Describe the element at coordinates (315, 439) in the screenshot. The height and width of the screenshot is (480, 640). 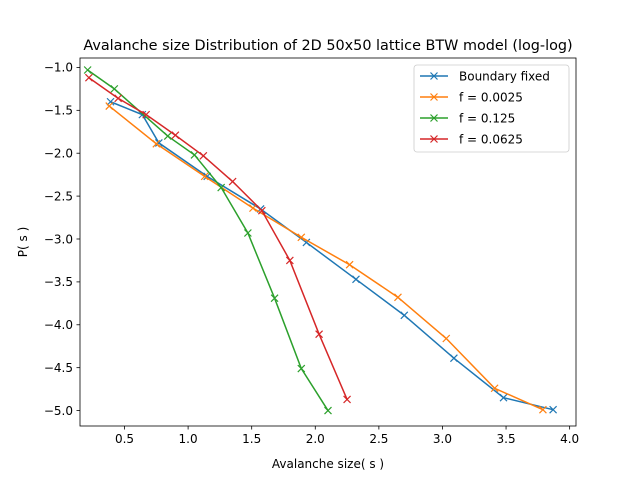
I see `x-tick-label: 2.0` at that location.